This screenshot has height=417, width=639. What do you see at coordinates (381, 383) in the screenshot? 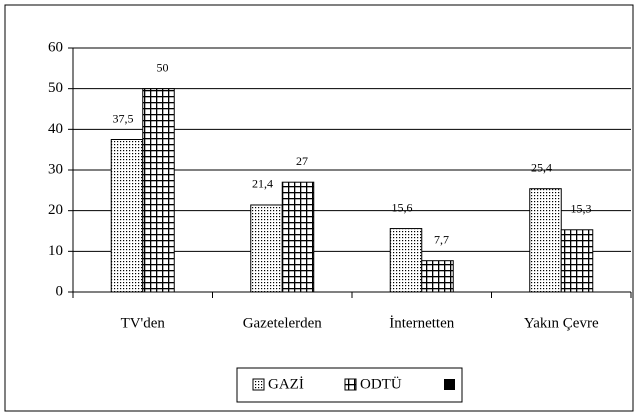
I see `legend-label: ODTÜ` at bounding box center [381, 383].